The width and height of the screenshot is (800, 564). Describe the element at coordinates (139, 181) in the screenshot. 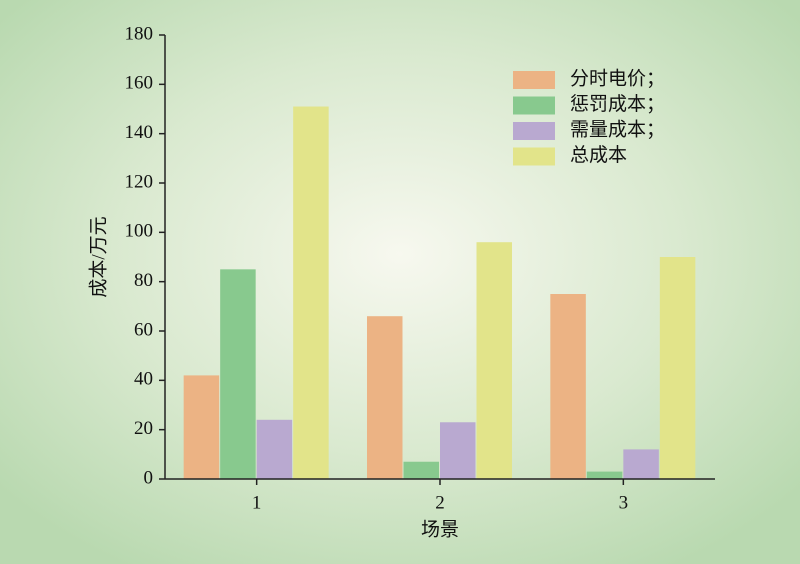

I see `y-tick-label: 120` at that location.